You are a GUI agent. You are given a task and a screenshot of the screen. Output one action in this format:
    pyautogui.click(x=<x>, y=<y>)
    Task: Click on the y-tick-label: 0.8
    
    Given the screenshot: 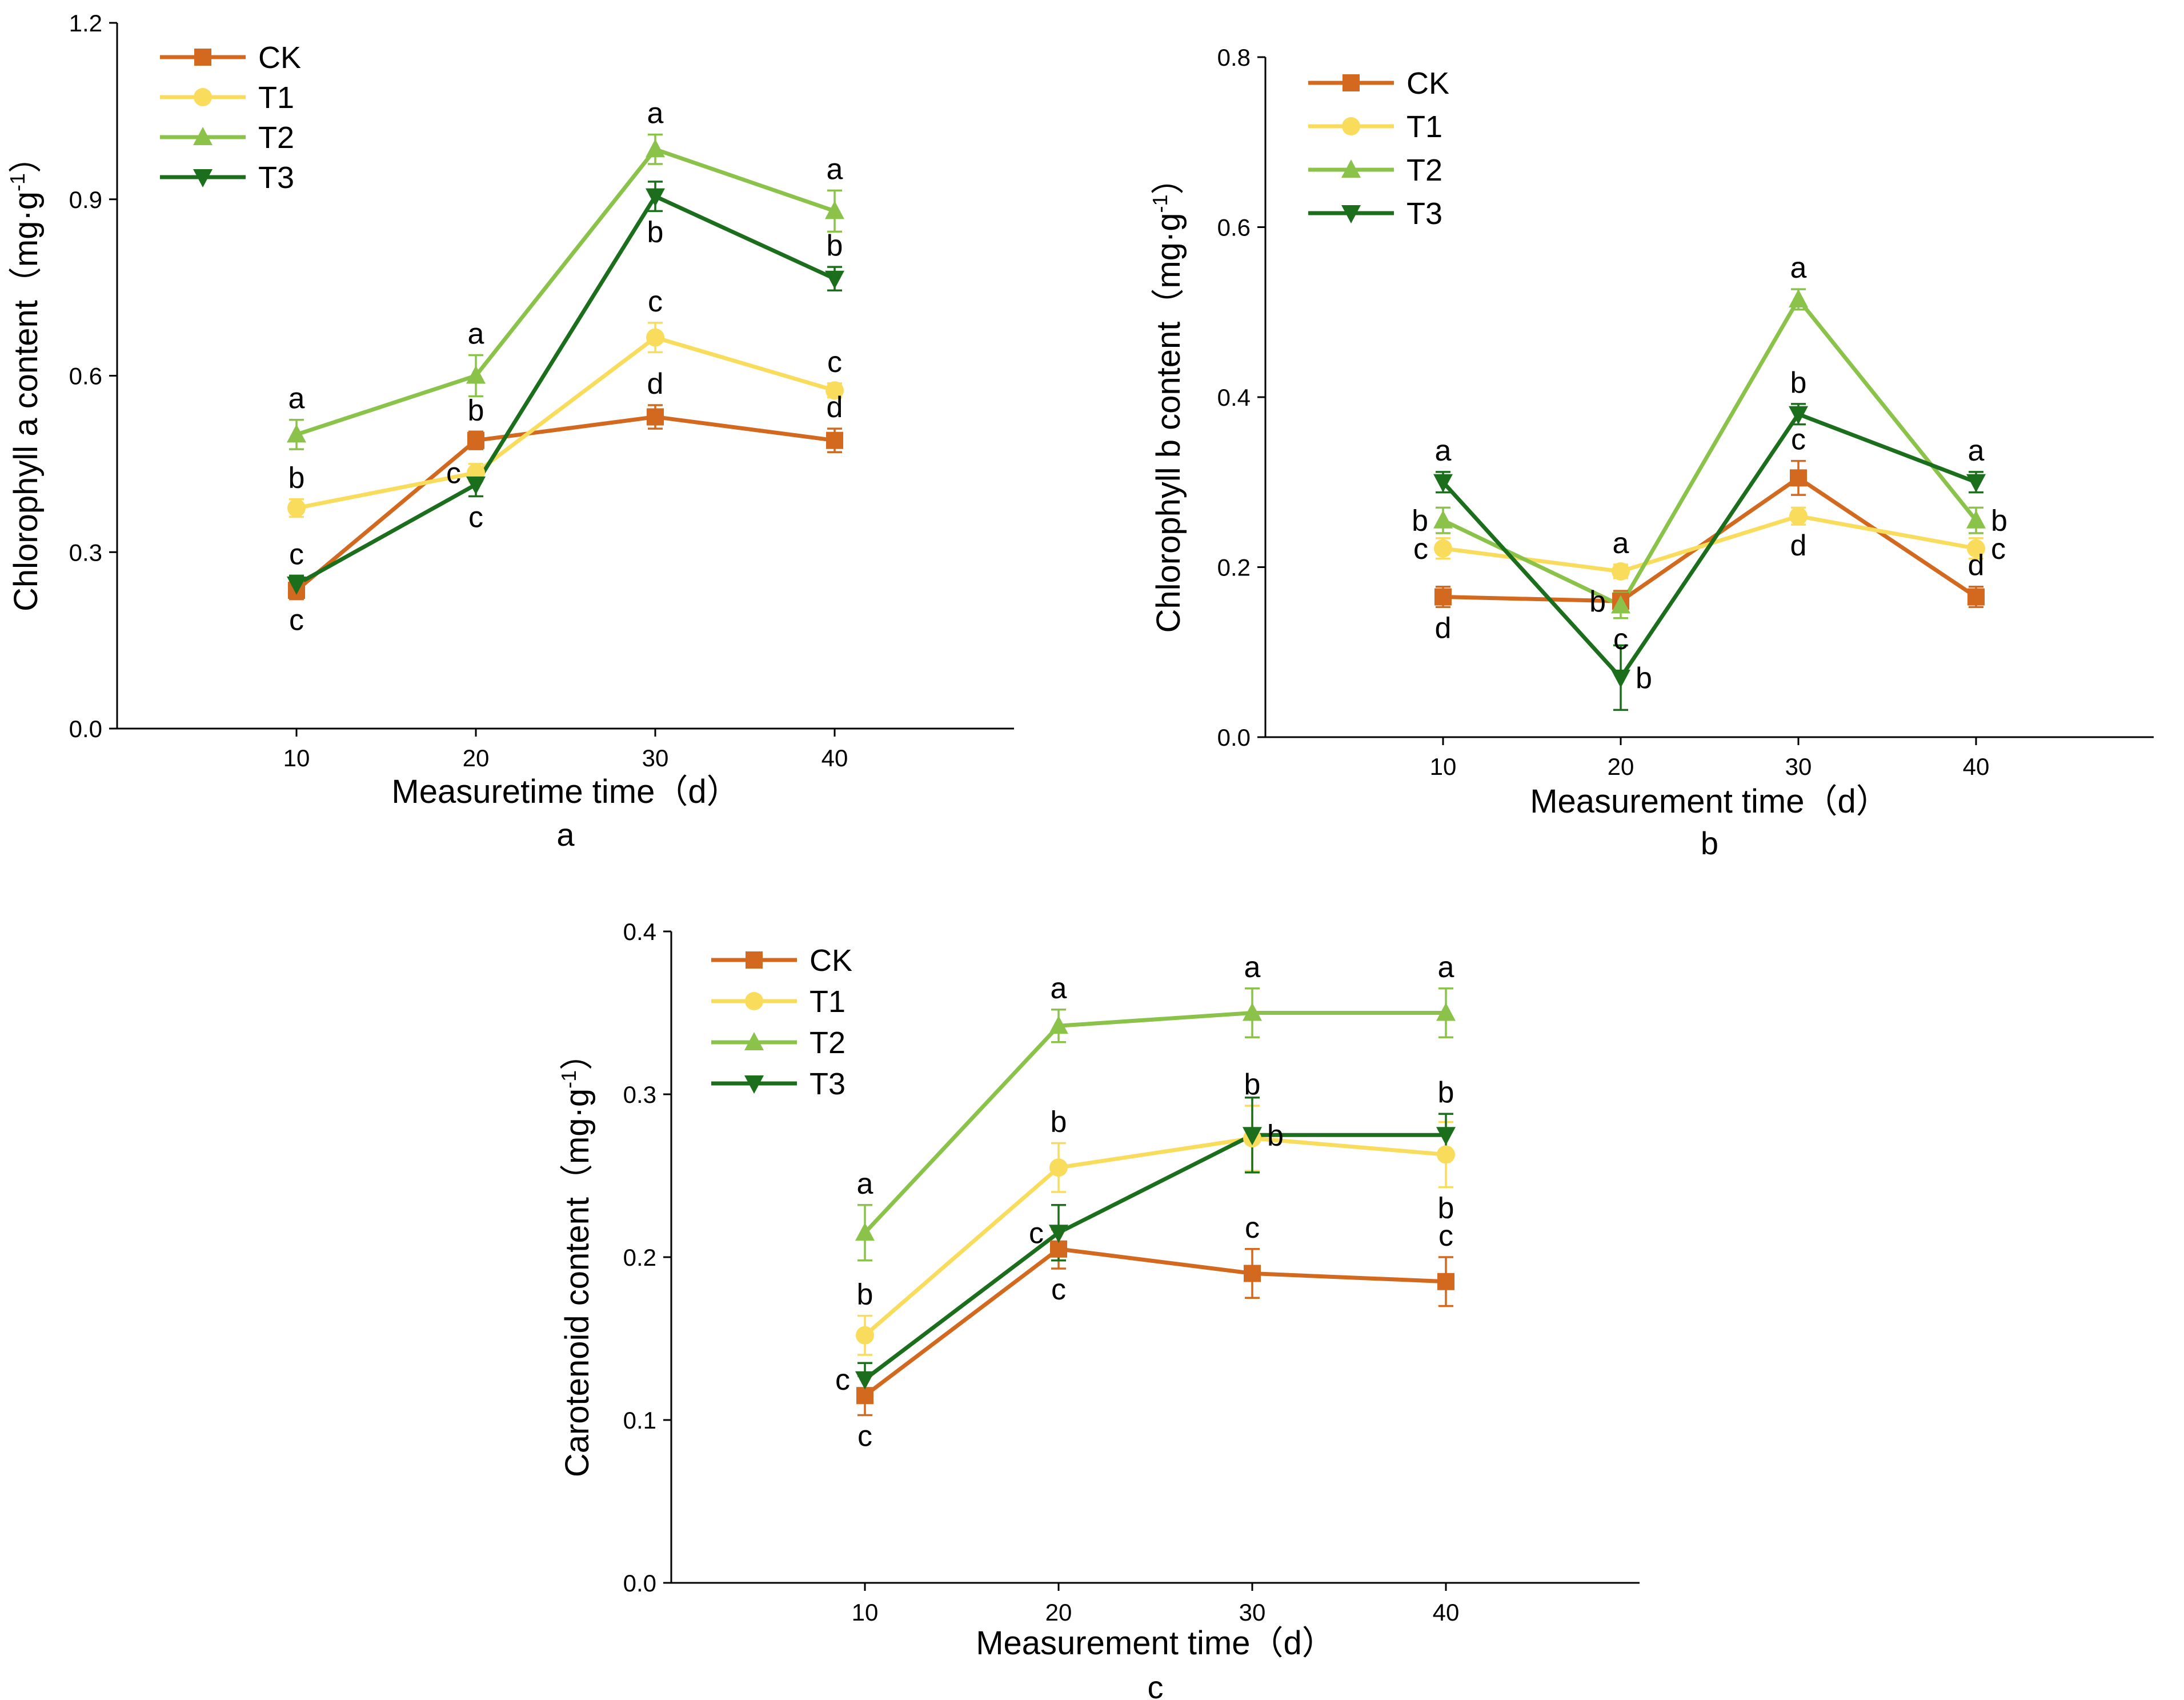 What is the action you would take?
    pyautogui.click(x=1234, y=57)
    